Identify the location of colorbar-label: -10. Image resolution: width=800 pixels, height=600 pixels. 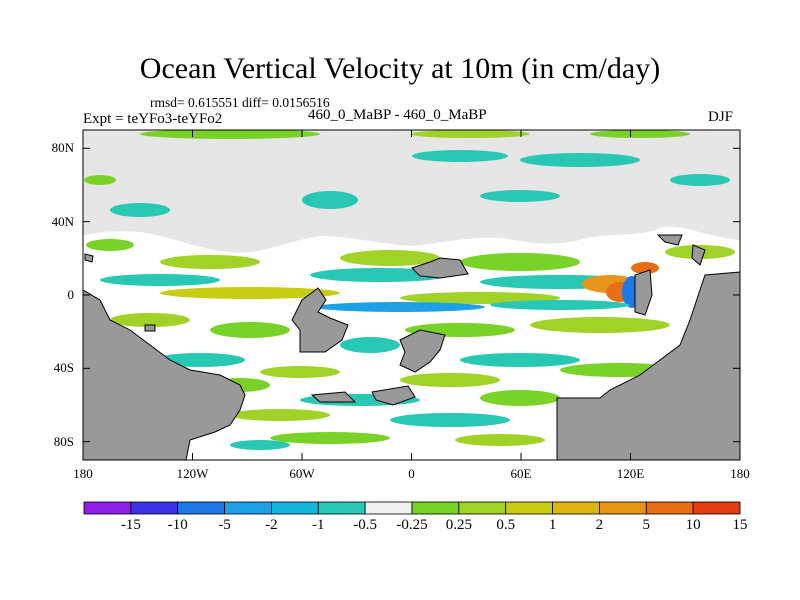
(177, 525).